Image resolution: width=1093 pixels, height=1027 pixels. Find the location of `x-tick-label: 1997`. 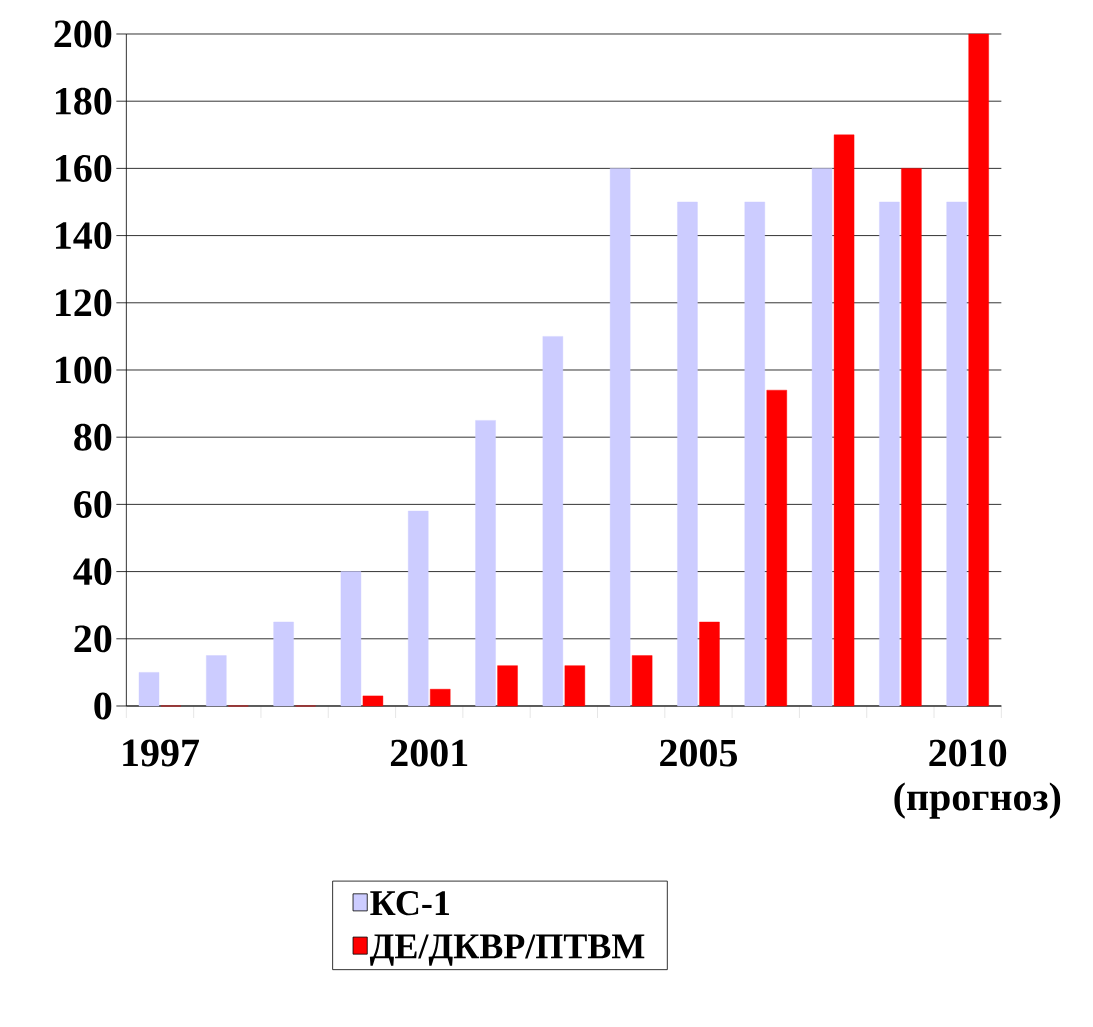

x-tick-label: 1997 is located at coordinates (161, 753).